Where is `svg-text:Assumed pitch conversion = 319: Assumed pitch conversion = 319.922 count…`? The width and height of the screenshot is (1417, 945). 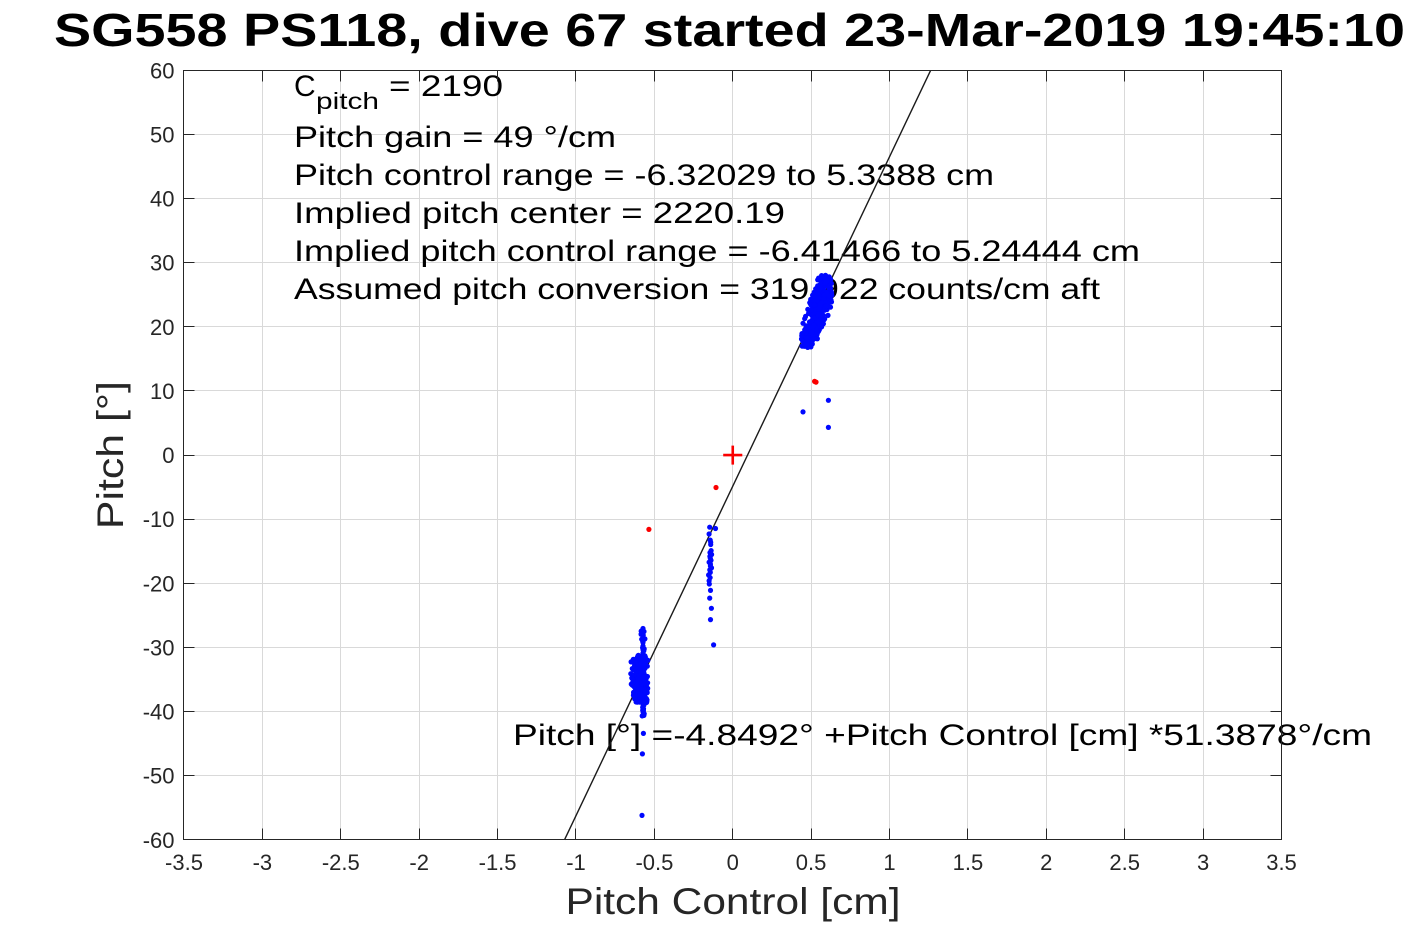 svg-text:Assumed pitch conversion = 319: Assumed pitch conversion = 319.922 count… is located at coordinates (697, 289).